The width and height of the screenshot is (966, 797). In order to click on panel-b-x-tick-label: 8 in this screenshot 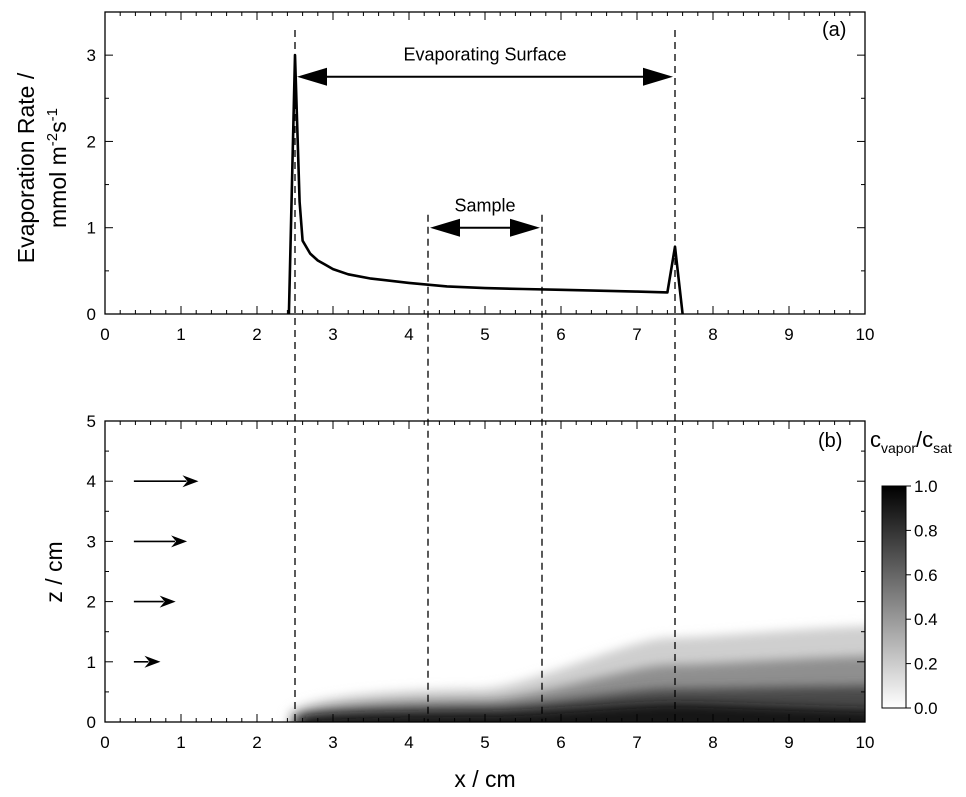, I will do `click(712, 742)`.